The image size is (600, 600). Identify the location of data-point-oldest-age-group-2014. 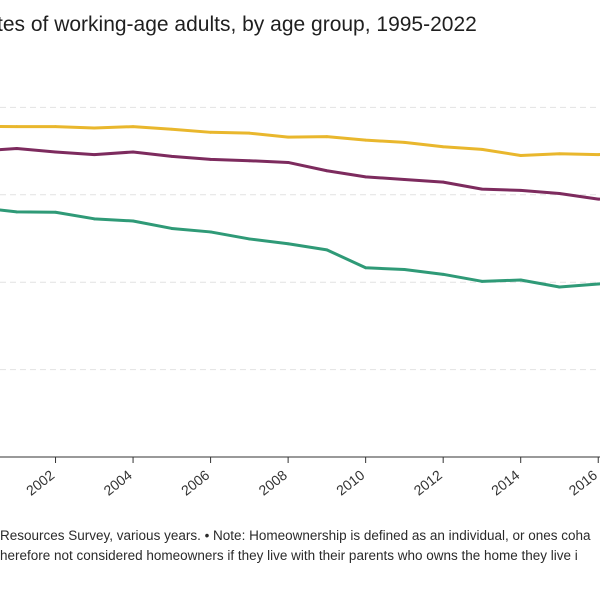
(521, 155).